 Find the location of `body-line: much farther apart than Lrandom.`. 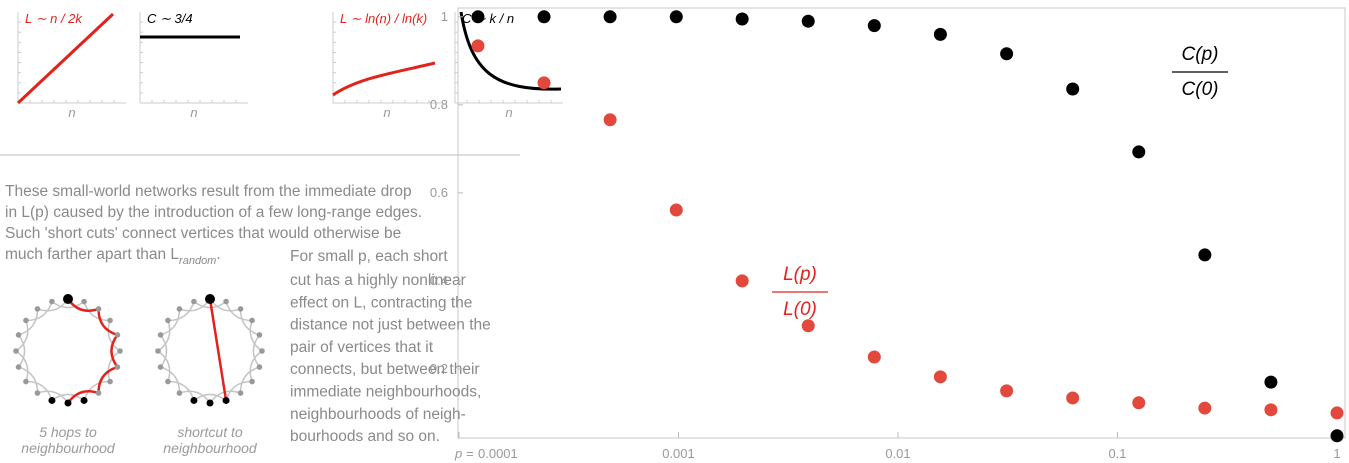

body-line: much farther apart than Lrandom. is located at coordinates (113, 256).